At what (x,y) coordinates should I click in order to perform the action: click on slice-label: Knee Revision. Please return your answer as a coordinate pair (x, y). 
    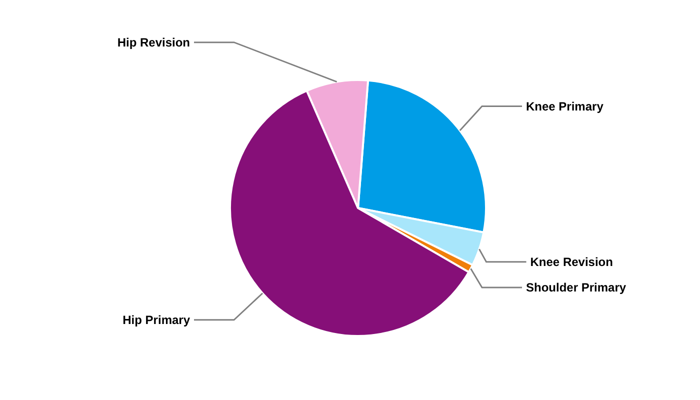
    Looking at the image, I should click on (571, 261).